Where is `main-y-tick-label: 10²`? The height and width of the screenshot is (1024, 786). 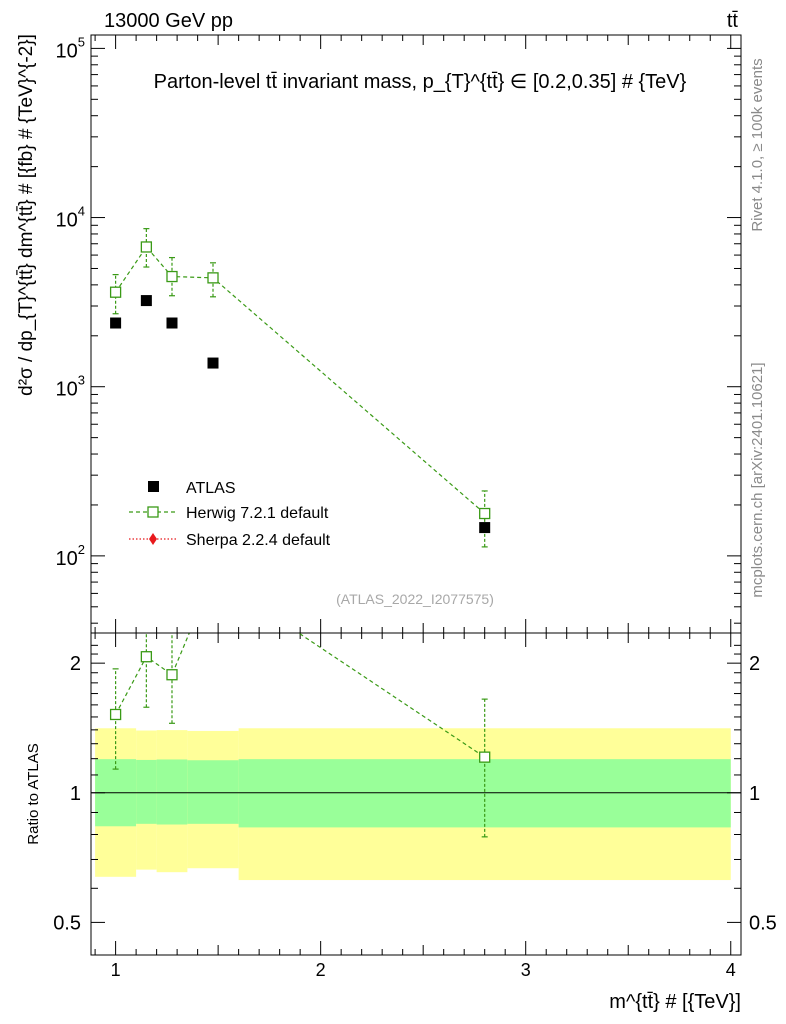 main-y-tick-label: 10² is located at coordinates (70, 556).